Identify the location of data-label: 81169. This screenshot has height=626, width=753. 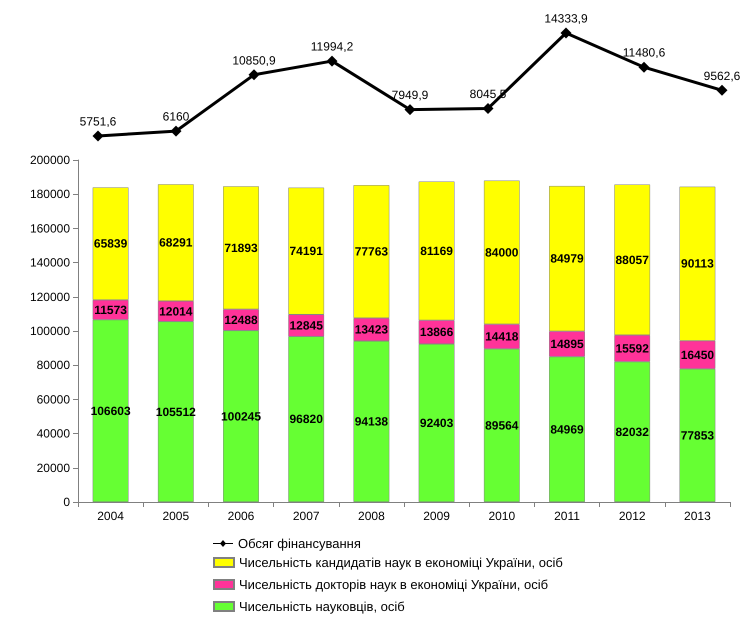
(437, 251).